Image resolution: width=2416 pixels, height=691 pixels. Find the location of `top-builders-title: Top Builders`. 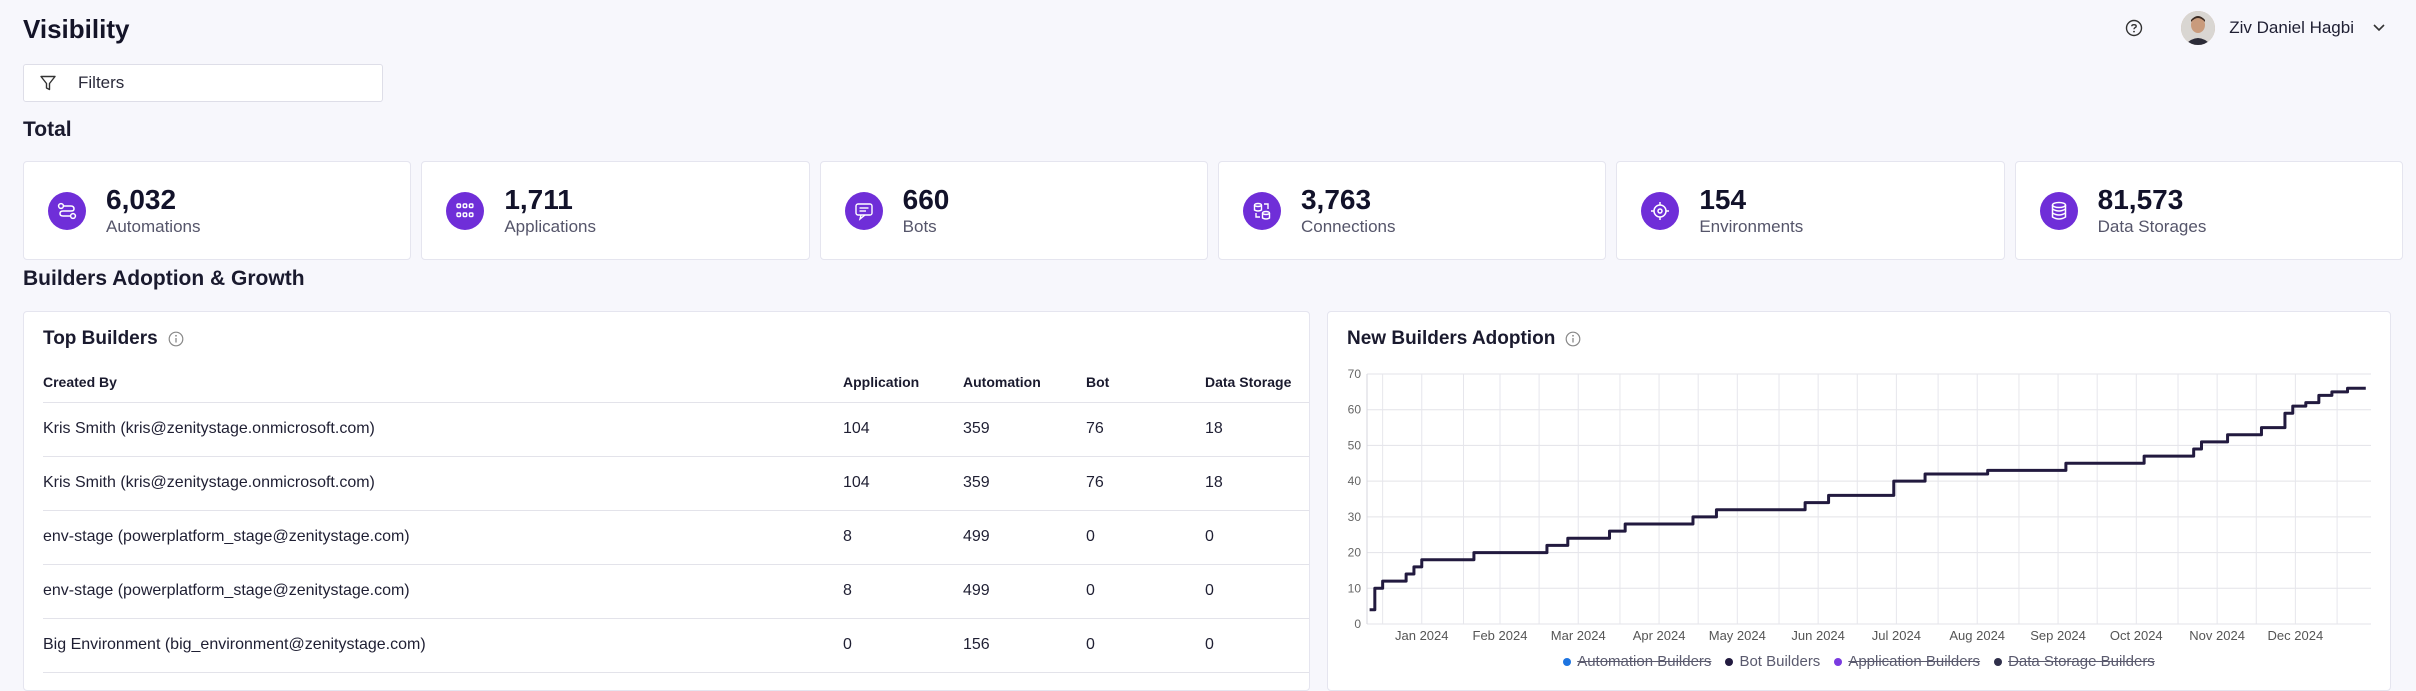

top-builders-title: Top Builders is located at coordinates (113, 339).